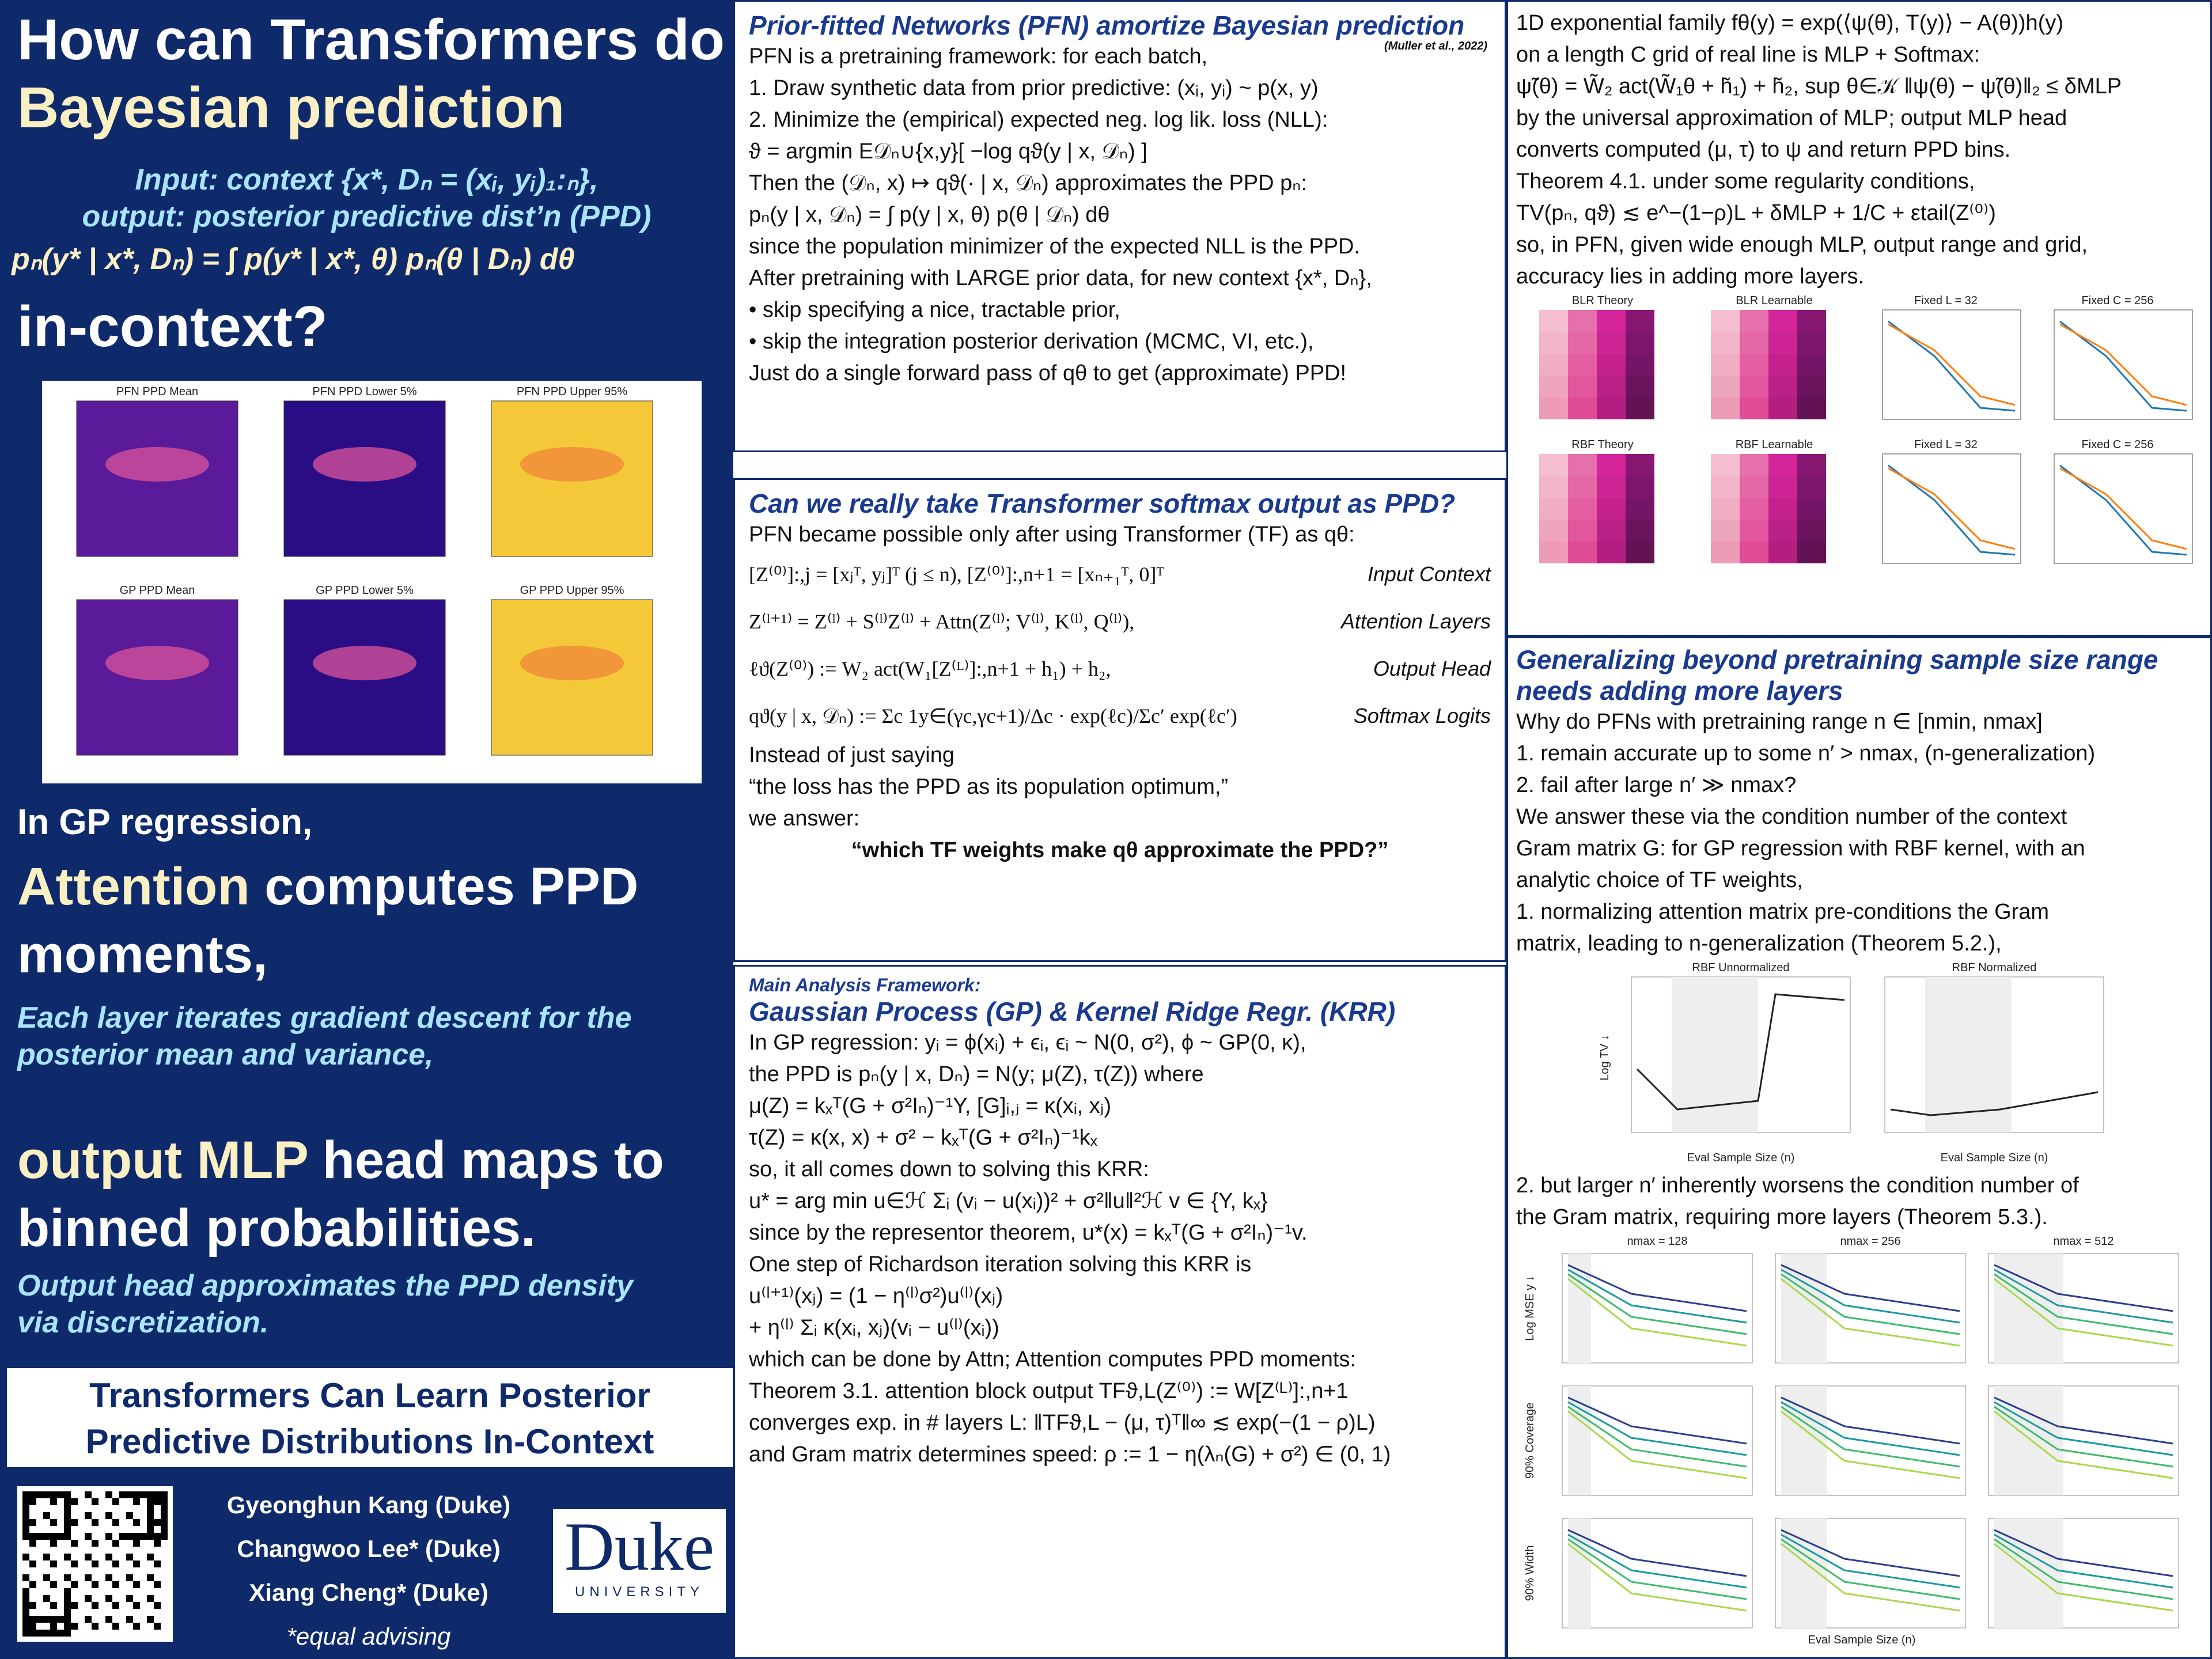 The height and width of the screenshot is (1659, 2212). I want to click on panel-title: RBF Theory, so click(1602, 444).